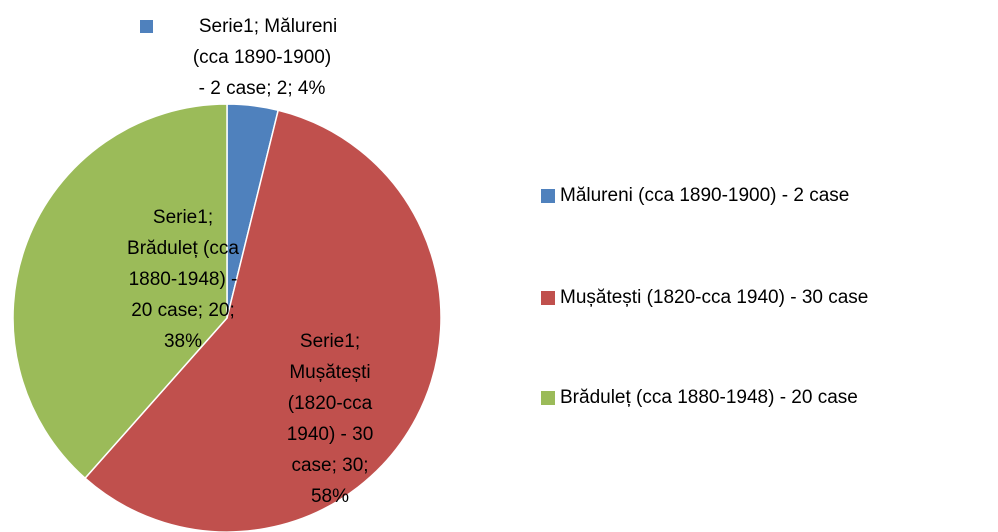  Describe the element at coordinates (183, 341) in the screenshot. I see `data-label: 38%` at that location.